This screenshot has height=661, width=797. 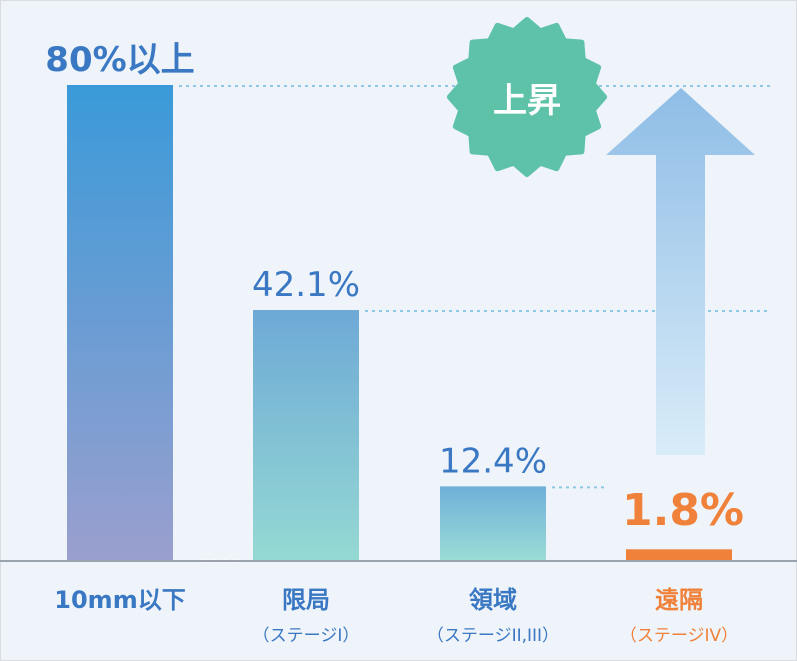 I want to click on category-labels: 10mm以下 限局 （ステージI） 領域 （ステージII,III） 遠隔 （ステージIV）, so click(x=396, y=616).